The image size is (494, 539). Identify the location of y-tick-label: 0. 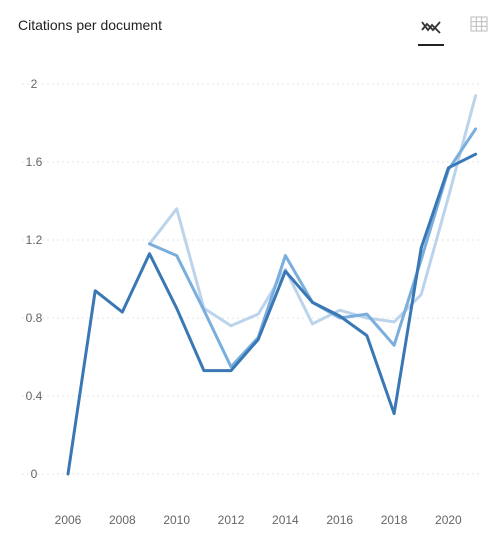
(34, 474).